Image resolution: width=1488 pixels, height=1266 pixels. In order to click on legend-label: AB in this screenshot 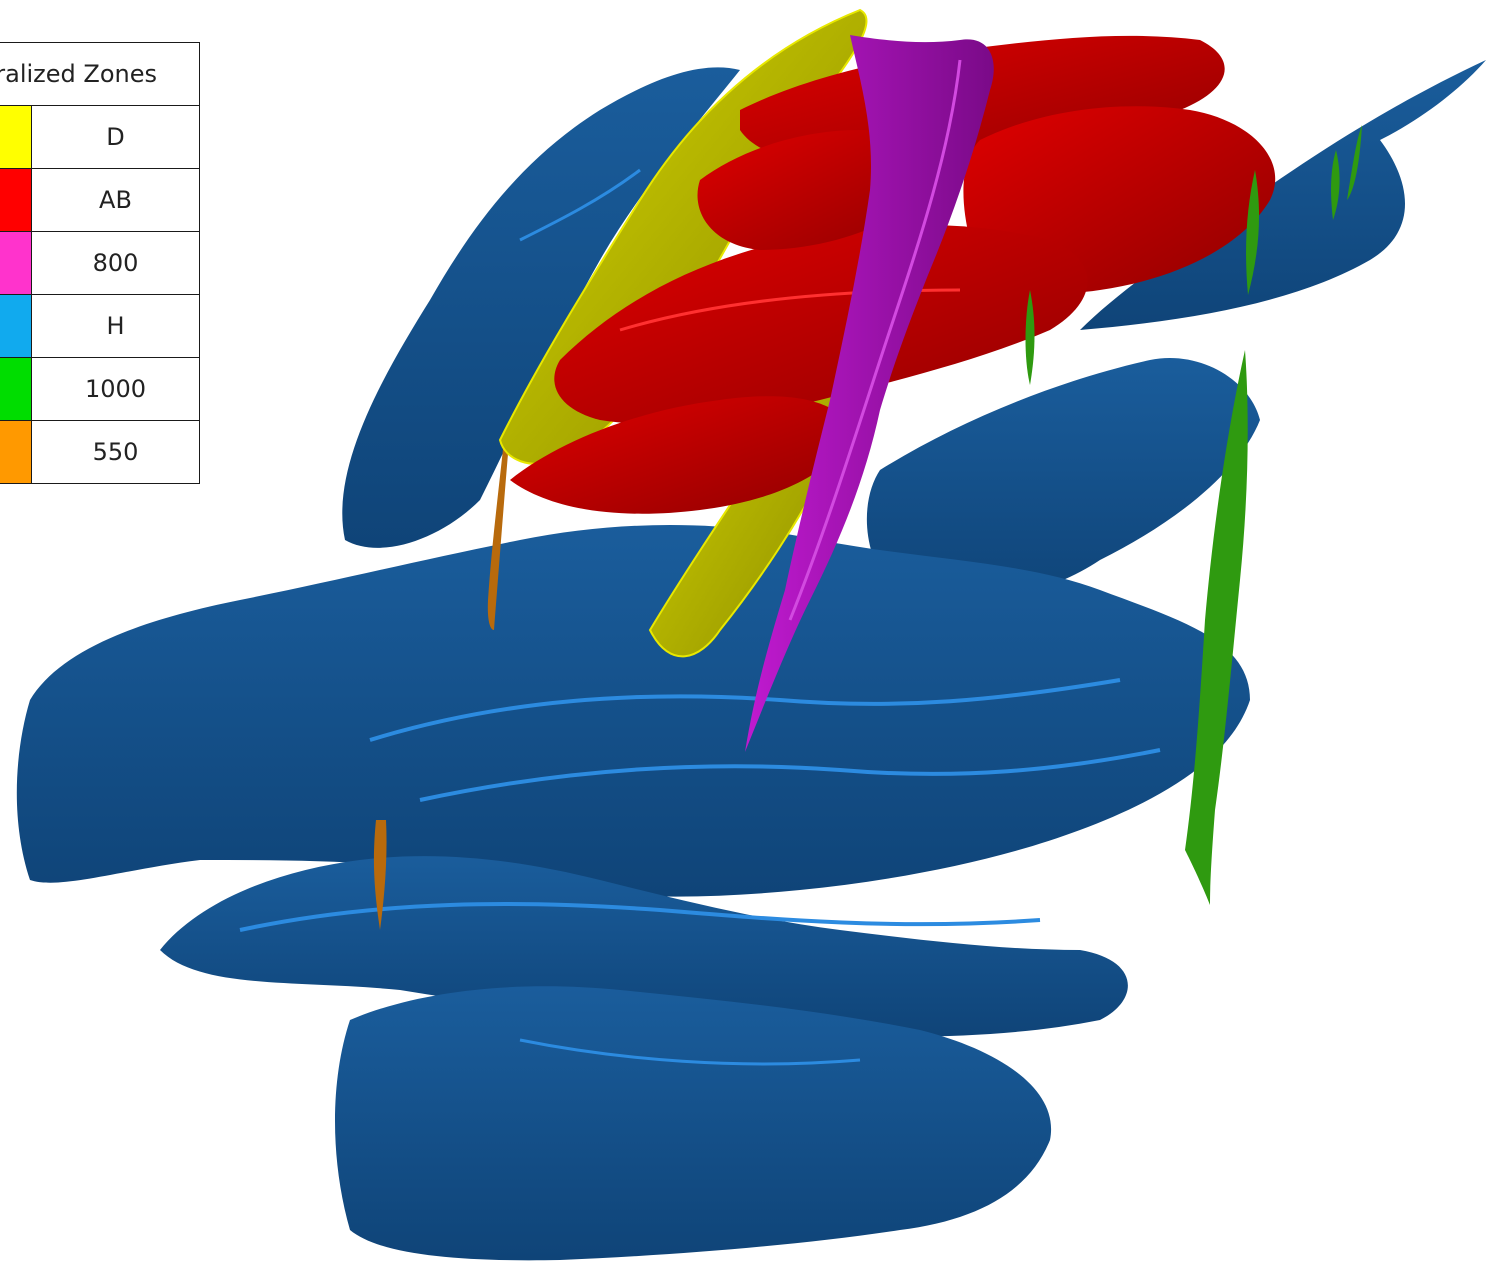, I will do `click(115, 200)`.